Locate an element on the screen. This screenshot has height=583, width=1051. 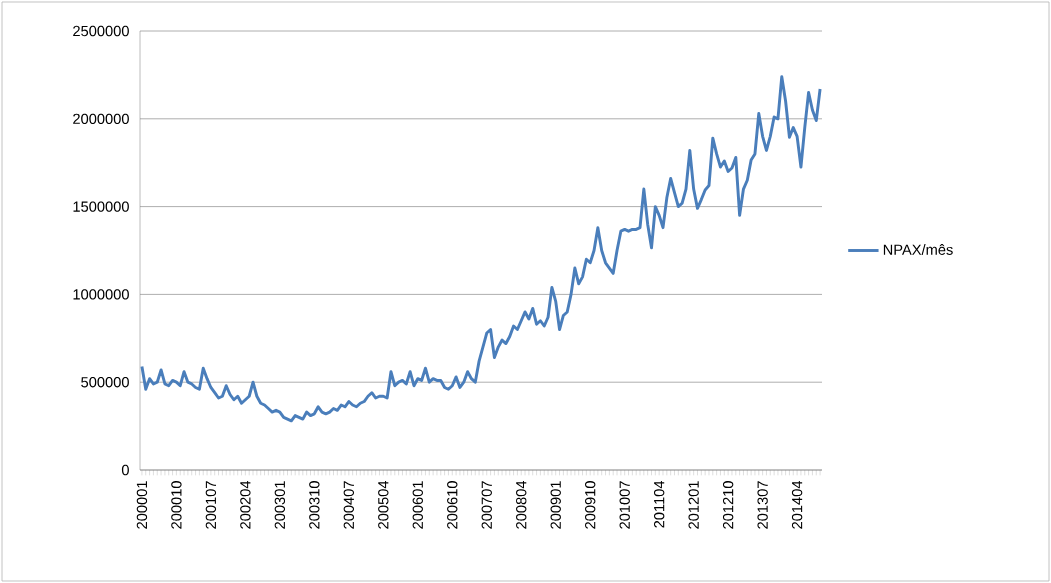
x-tick-label: 201210 is located at coordinates (728, 505).